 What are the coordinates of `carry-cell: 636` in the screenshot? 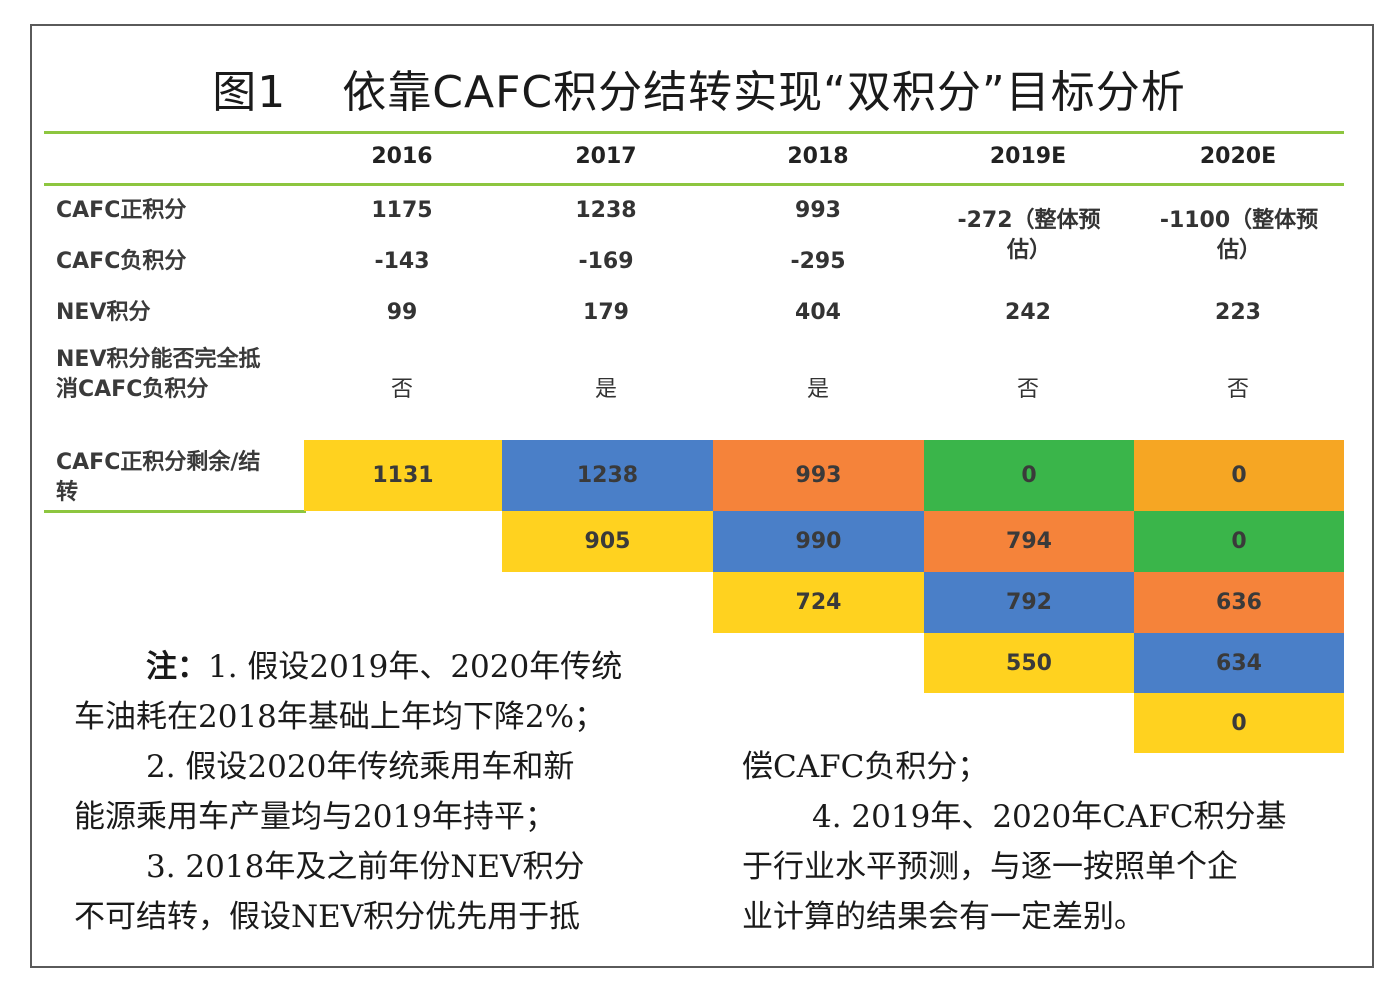 It's located at (1239, 602).